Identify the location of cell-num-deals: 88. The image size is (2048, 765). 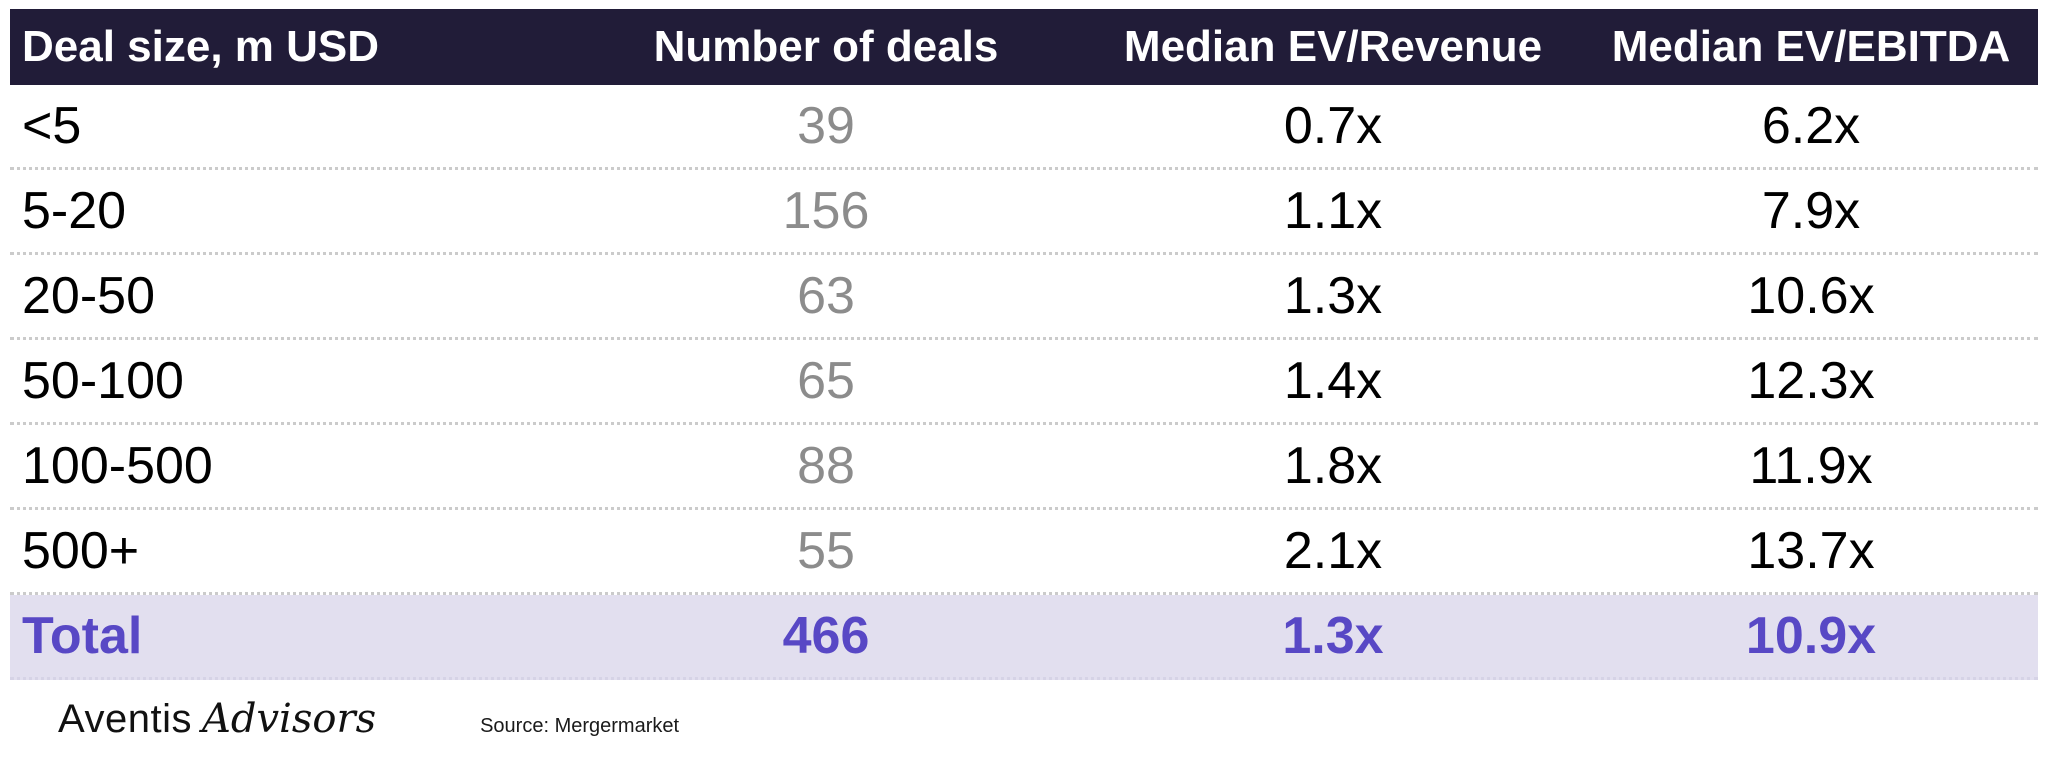
(826, 466).